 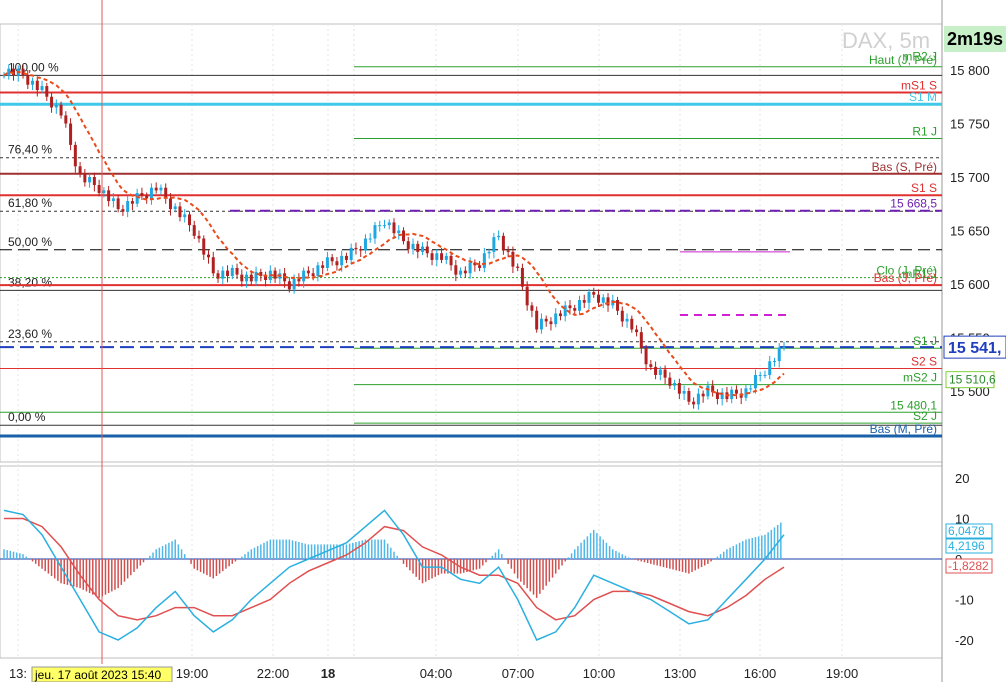 I want to click on fib-label: 0,00 %, so click(x=27, y=417).